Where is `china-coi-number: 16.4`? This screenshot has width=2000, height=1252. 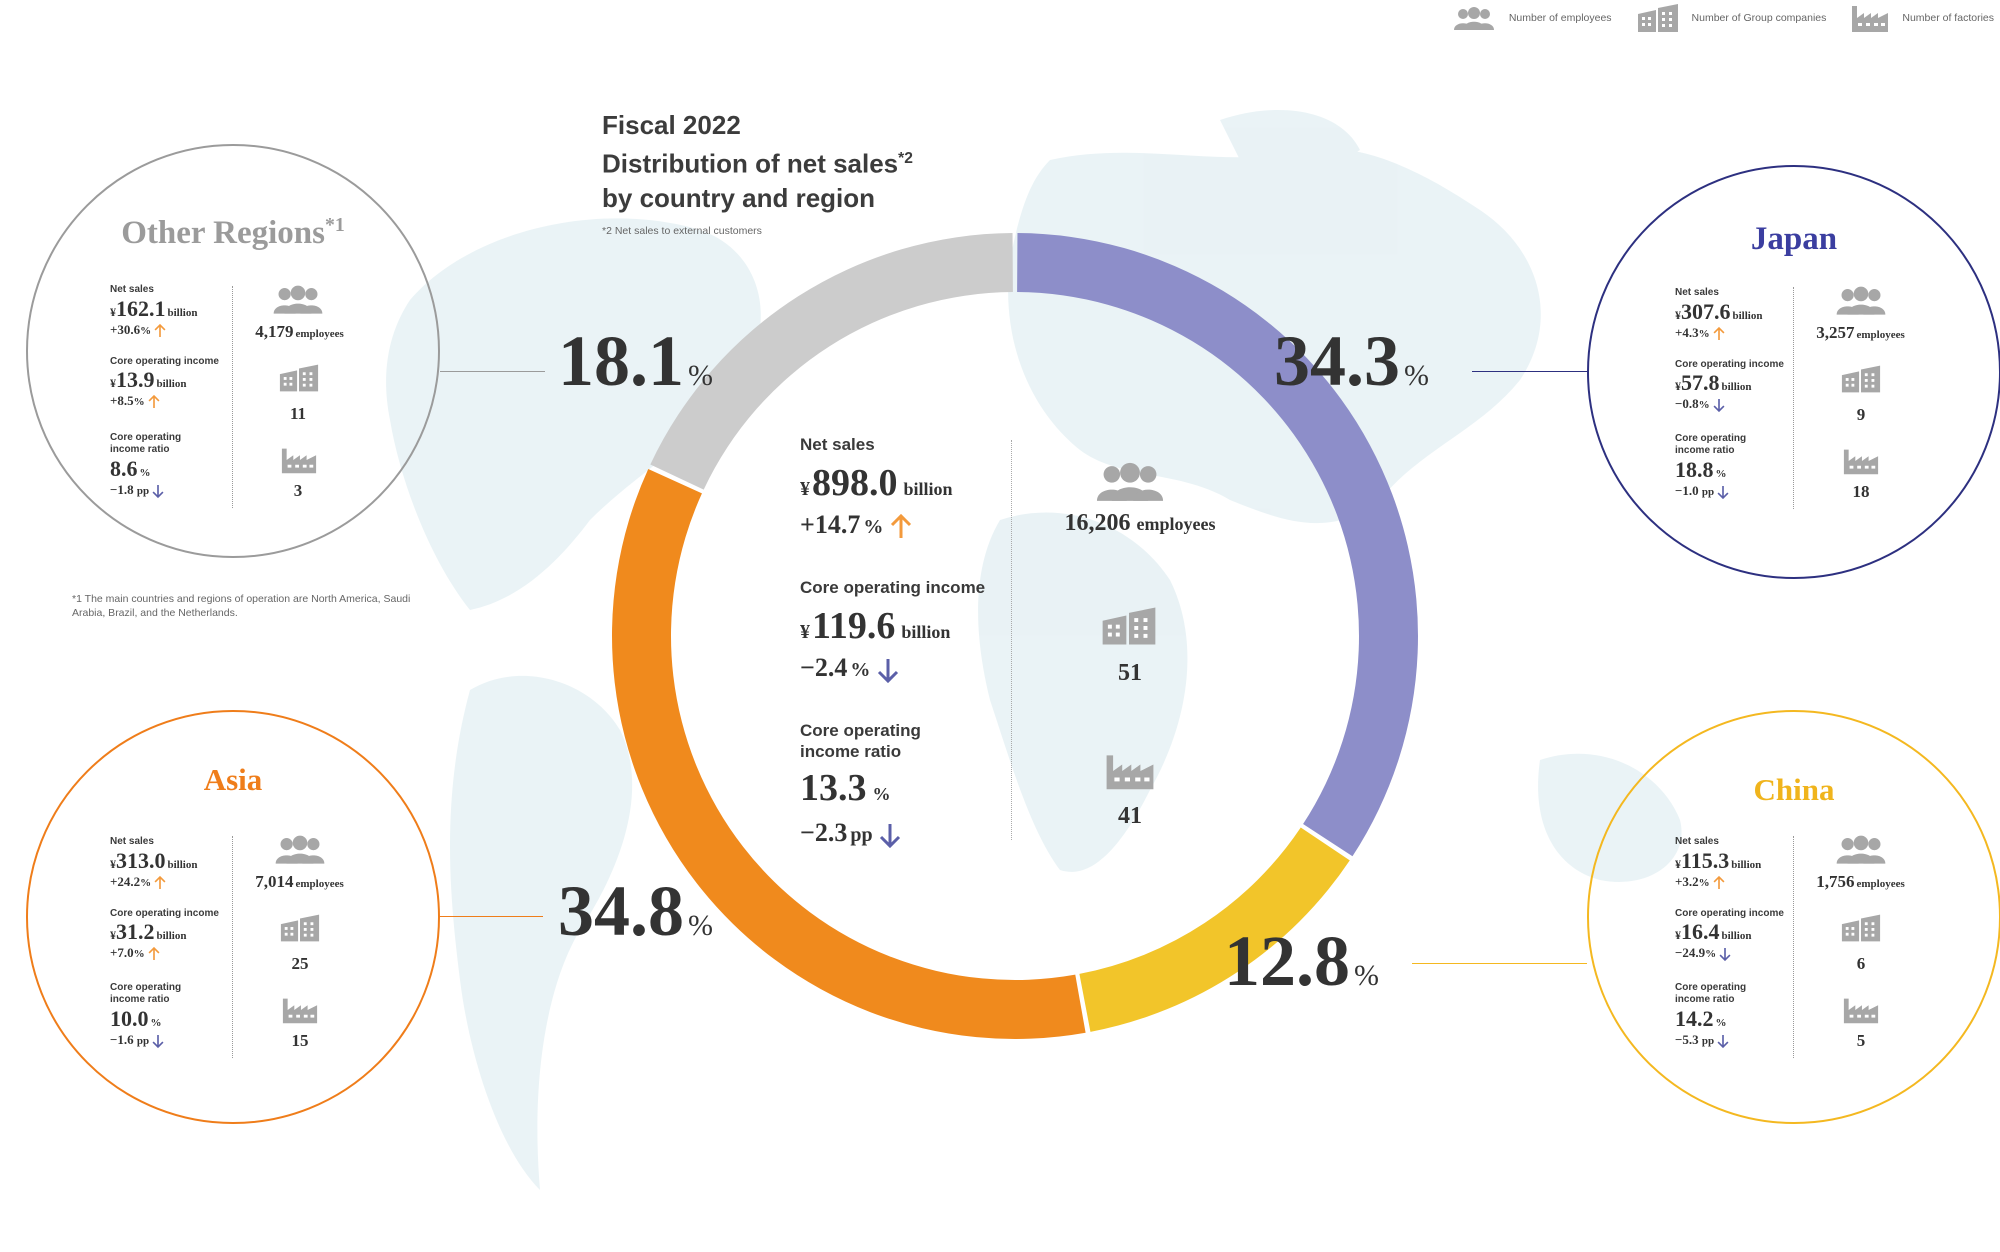
china-coi-number: 16.4 is located at coordinates (1700, 931).